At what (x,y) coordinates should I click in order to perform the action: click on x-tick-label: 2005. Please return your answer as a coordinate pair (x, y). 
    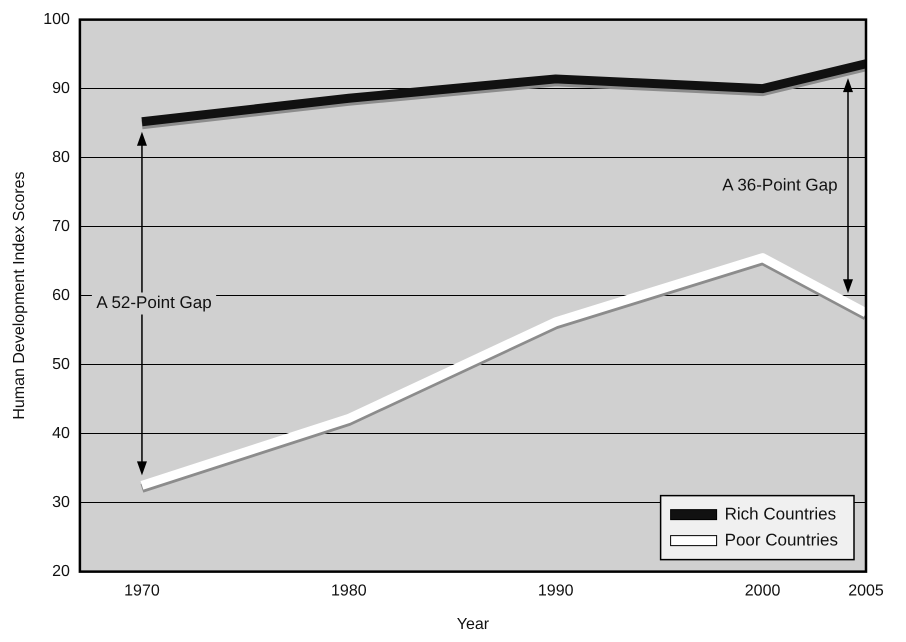
    Looking at the image, I should click on (866, 591).